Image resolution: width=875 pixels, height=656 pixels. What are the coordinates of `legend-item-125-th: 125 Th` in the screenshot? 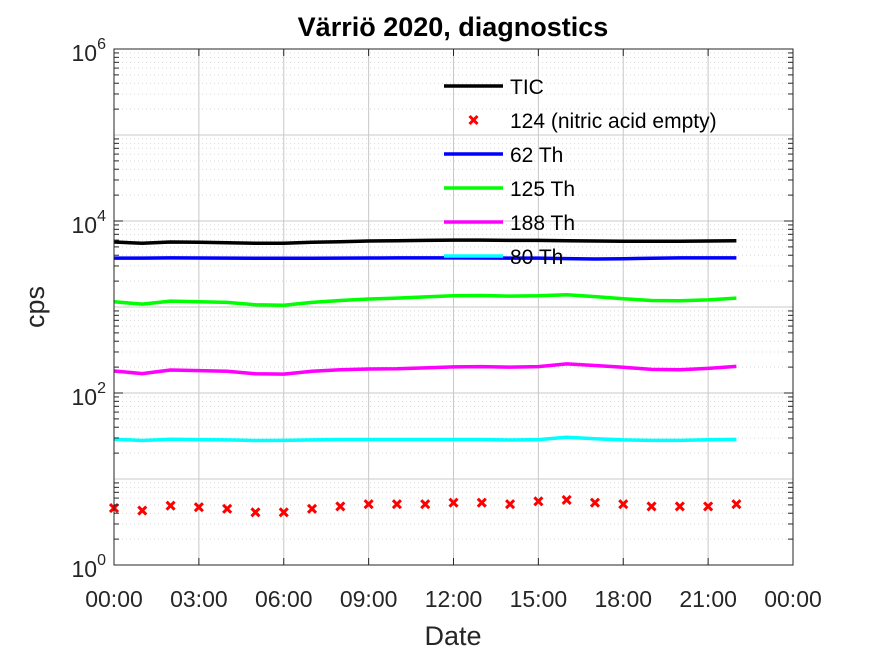 It's located at (509, 189).